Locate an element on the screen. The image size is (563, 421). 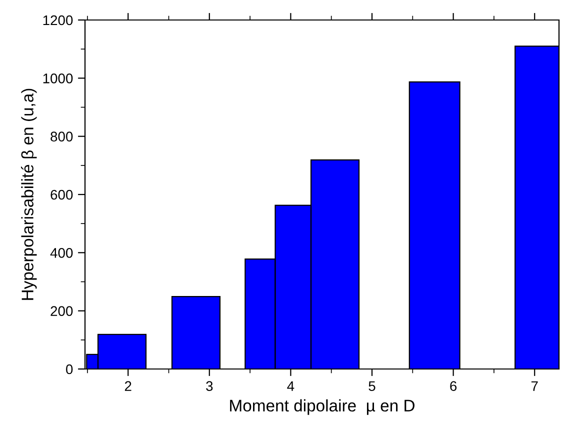
y-tick-label: 400 is located at coordinates (61, 253).